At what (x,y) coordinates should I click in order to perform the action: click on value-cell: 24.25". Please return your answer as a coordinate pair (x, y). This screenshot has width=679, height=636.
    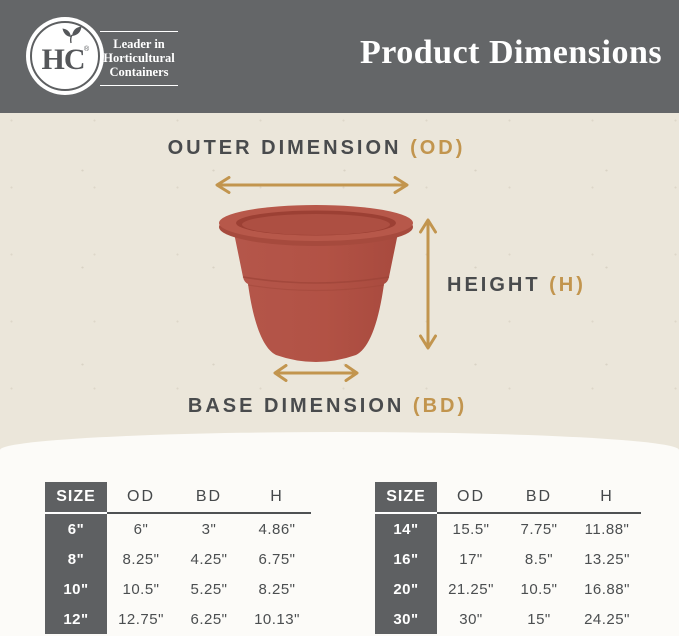
    Looking at the image, I should click on (607, 619).